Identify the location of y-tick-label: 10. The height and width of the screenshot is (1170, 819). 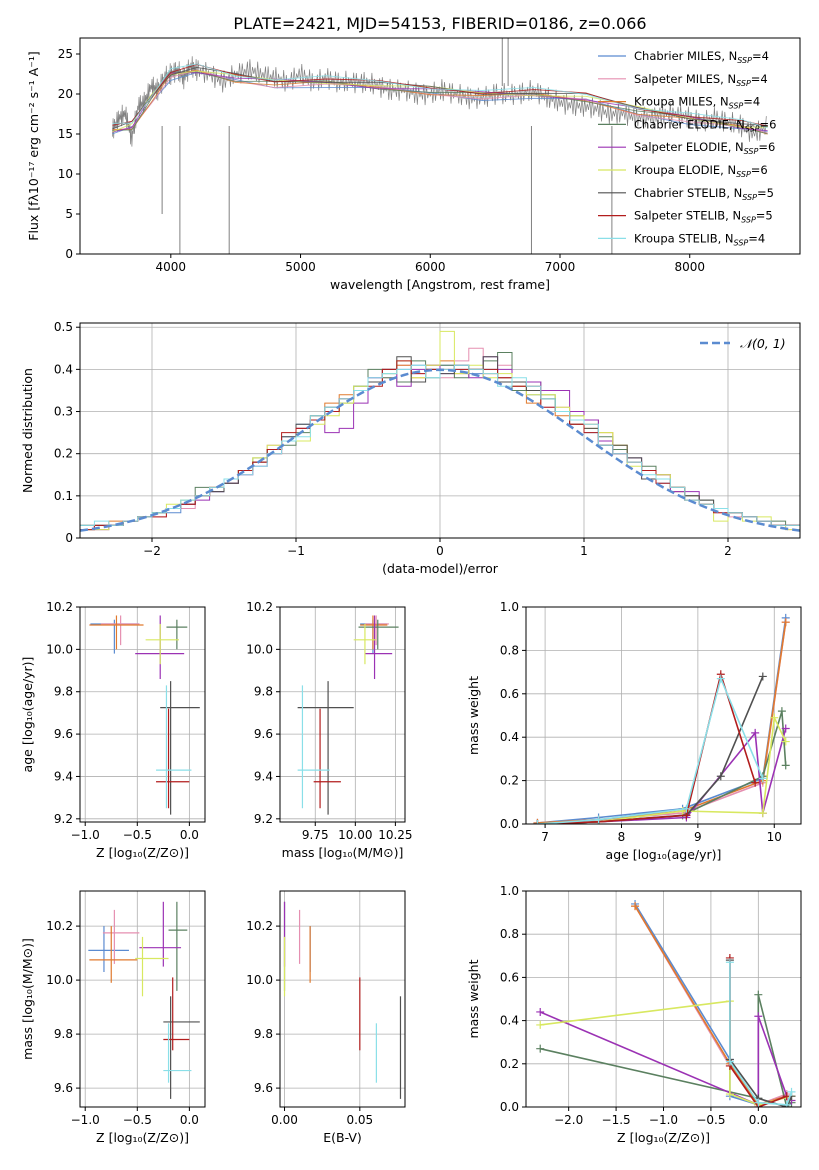
(65, 174).